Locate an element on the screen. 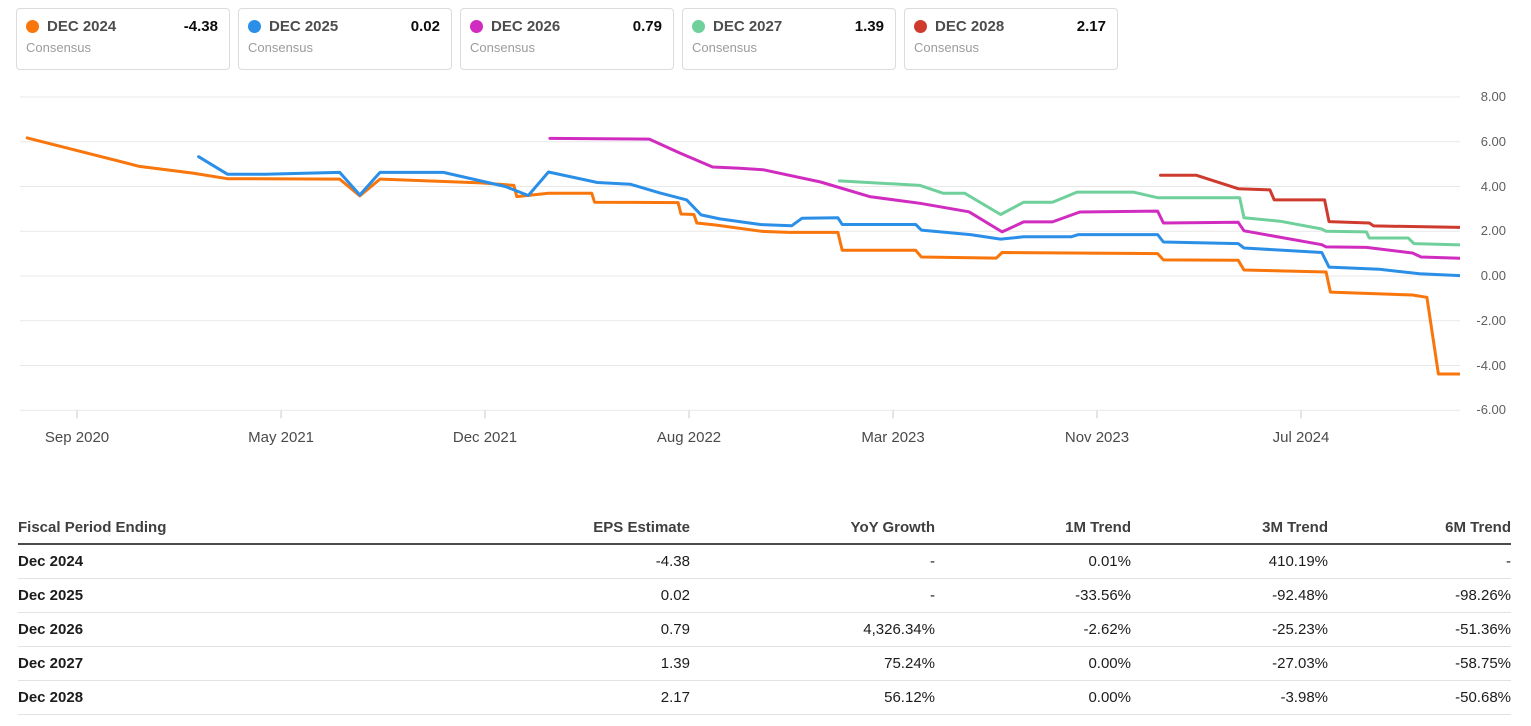  y-axis-label: 6.00 is located at coordinates (1493, 141).